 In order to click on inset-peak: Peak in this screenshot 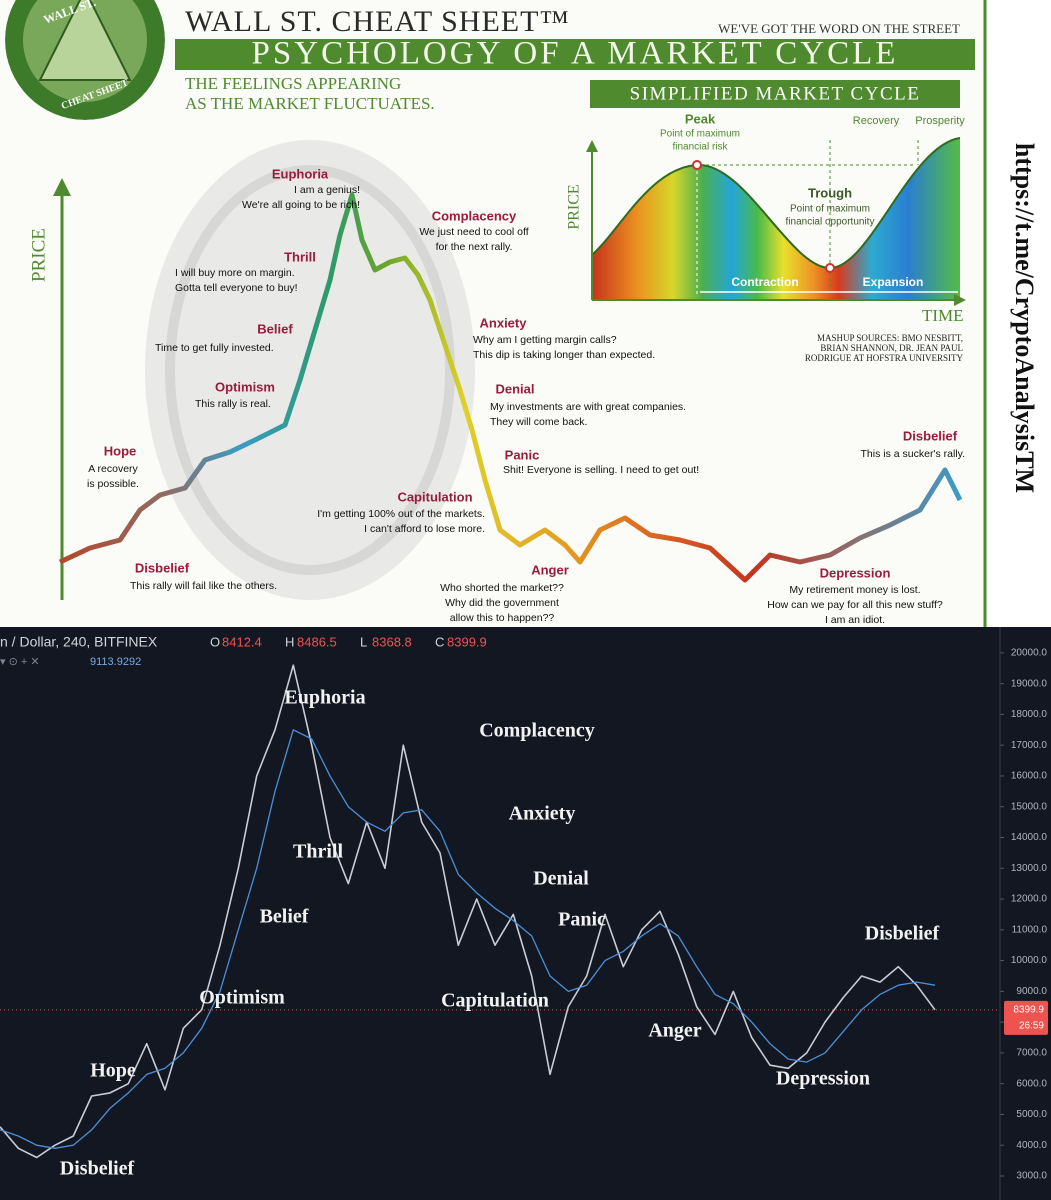, I will do `click(700, 118)`.